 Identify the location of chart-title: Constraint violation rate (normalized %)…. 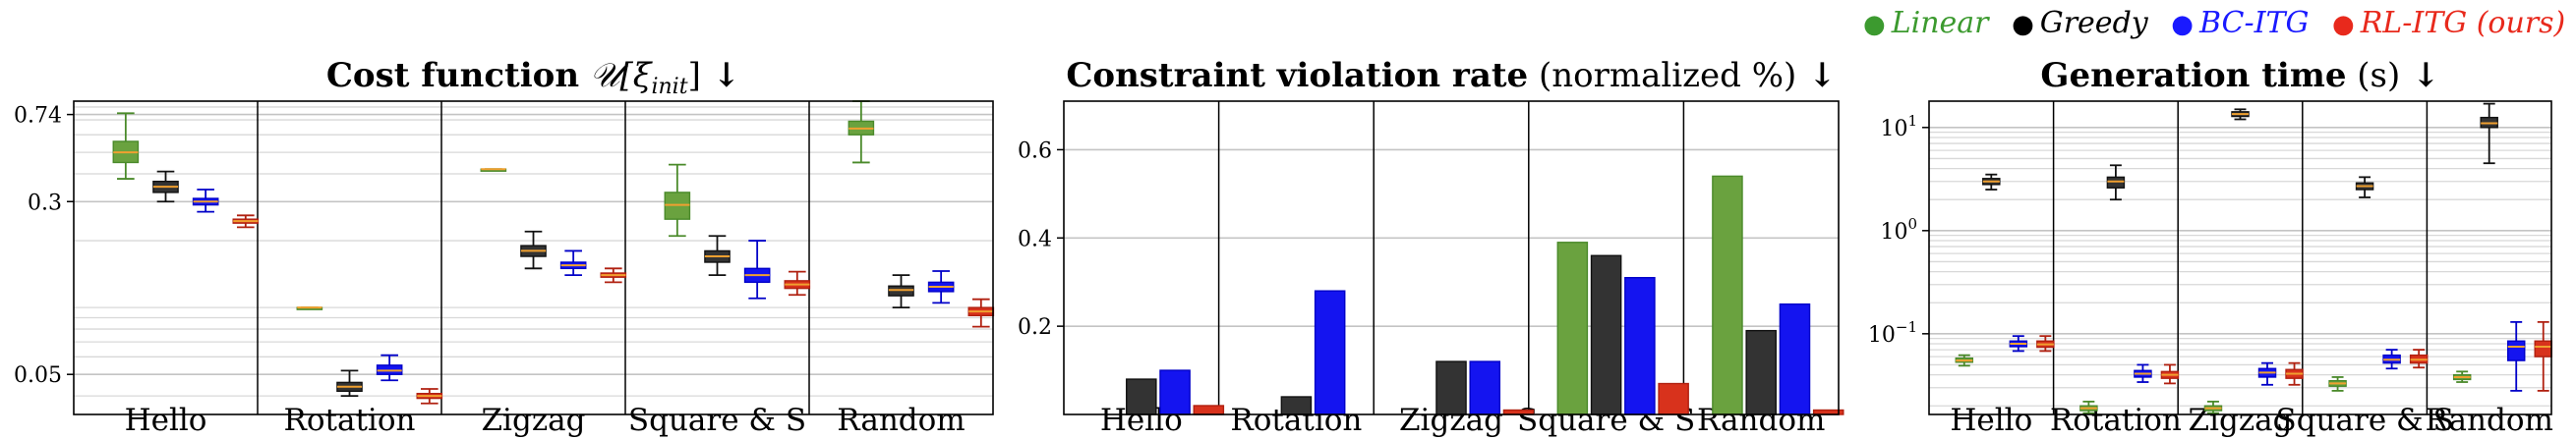
(1451, 75).